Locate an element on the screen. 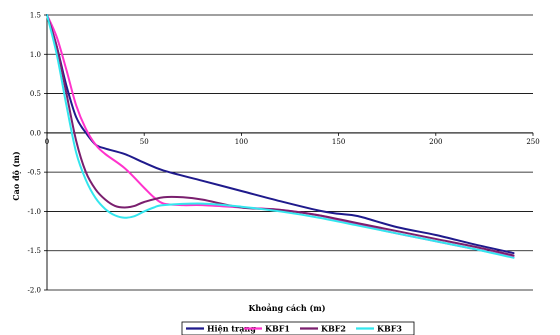 This screenshot has width=560, height=335. x-tick-label: 0 is located at coordinates (47, 142).